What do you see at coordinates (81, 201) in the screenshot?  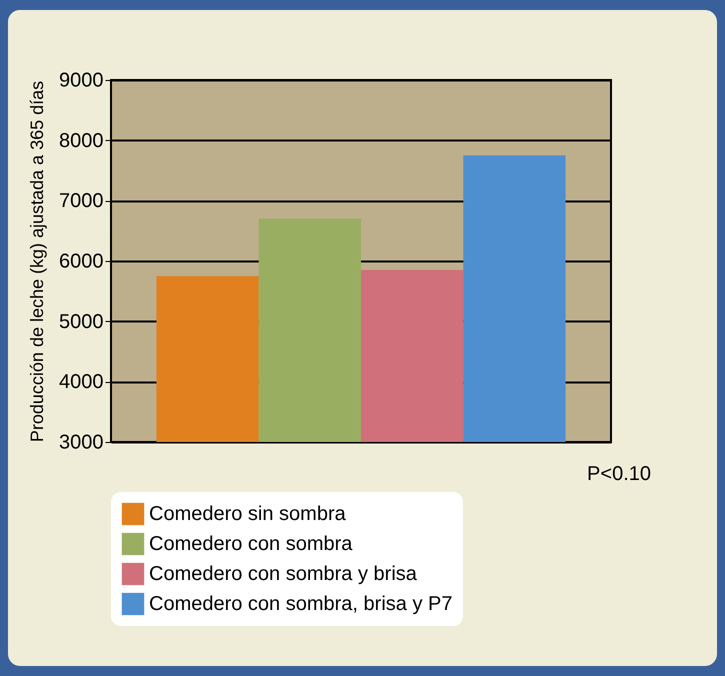 I see `y-tick-label: 7000` at bounding box center [81, 201].